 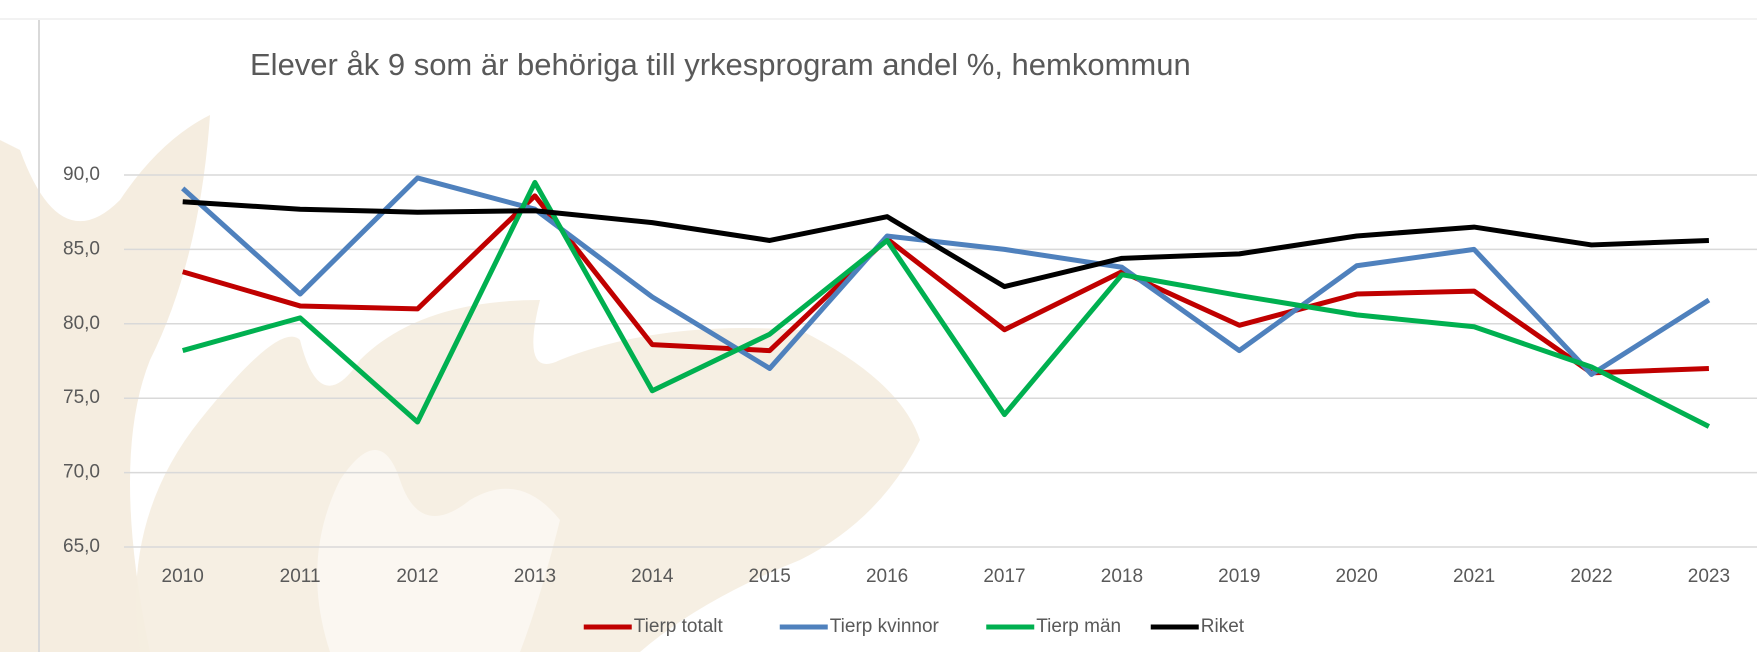 I want to click on x-tick-label: 2011, so click(x=300, y=576).